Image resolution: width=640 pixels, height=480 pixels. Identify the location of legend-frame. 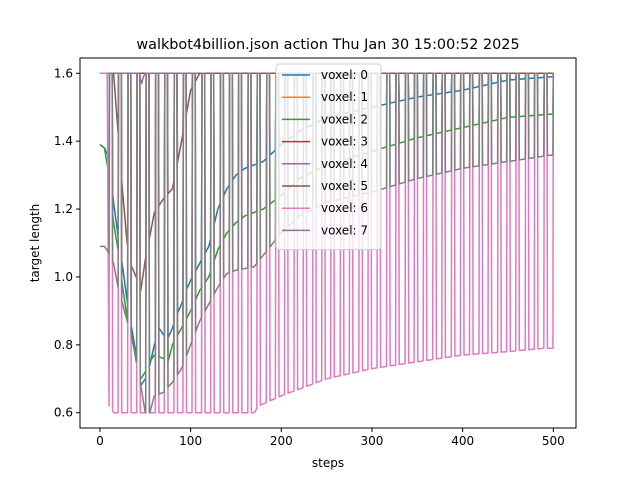
(328, 157).